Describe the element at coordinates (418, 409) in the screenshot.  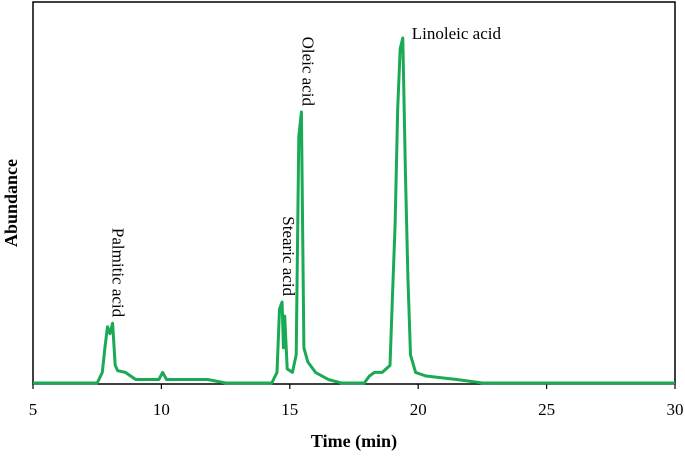
I see `x-tick-label: 20` at that location.